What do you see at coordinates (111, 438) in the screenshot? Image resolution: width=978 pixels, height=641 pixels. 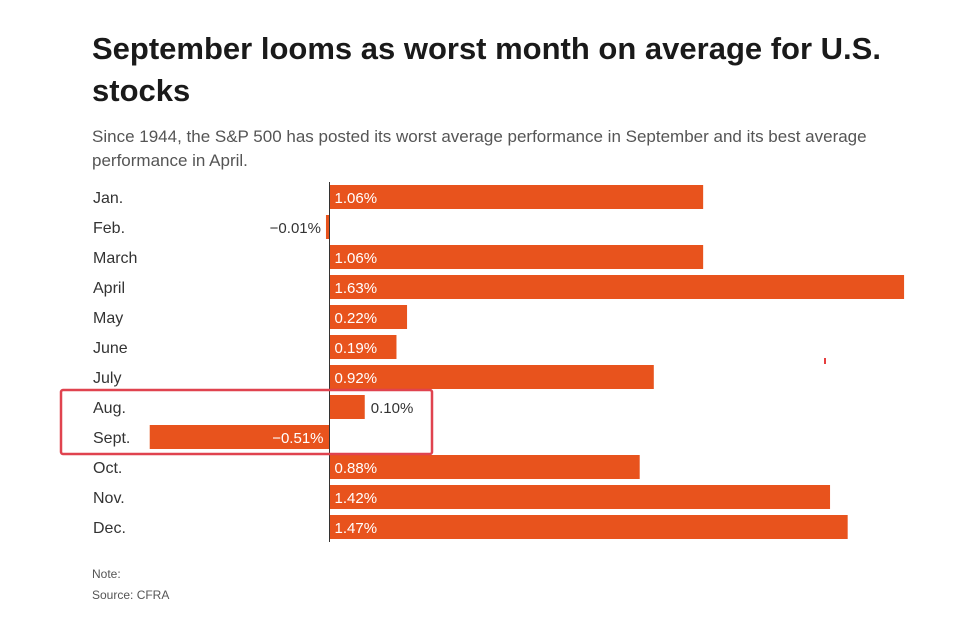 I see `category-label: Sept.` at bounding box center [111, 438].